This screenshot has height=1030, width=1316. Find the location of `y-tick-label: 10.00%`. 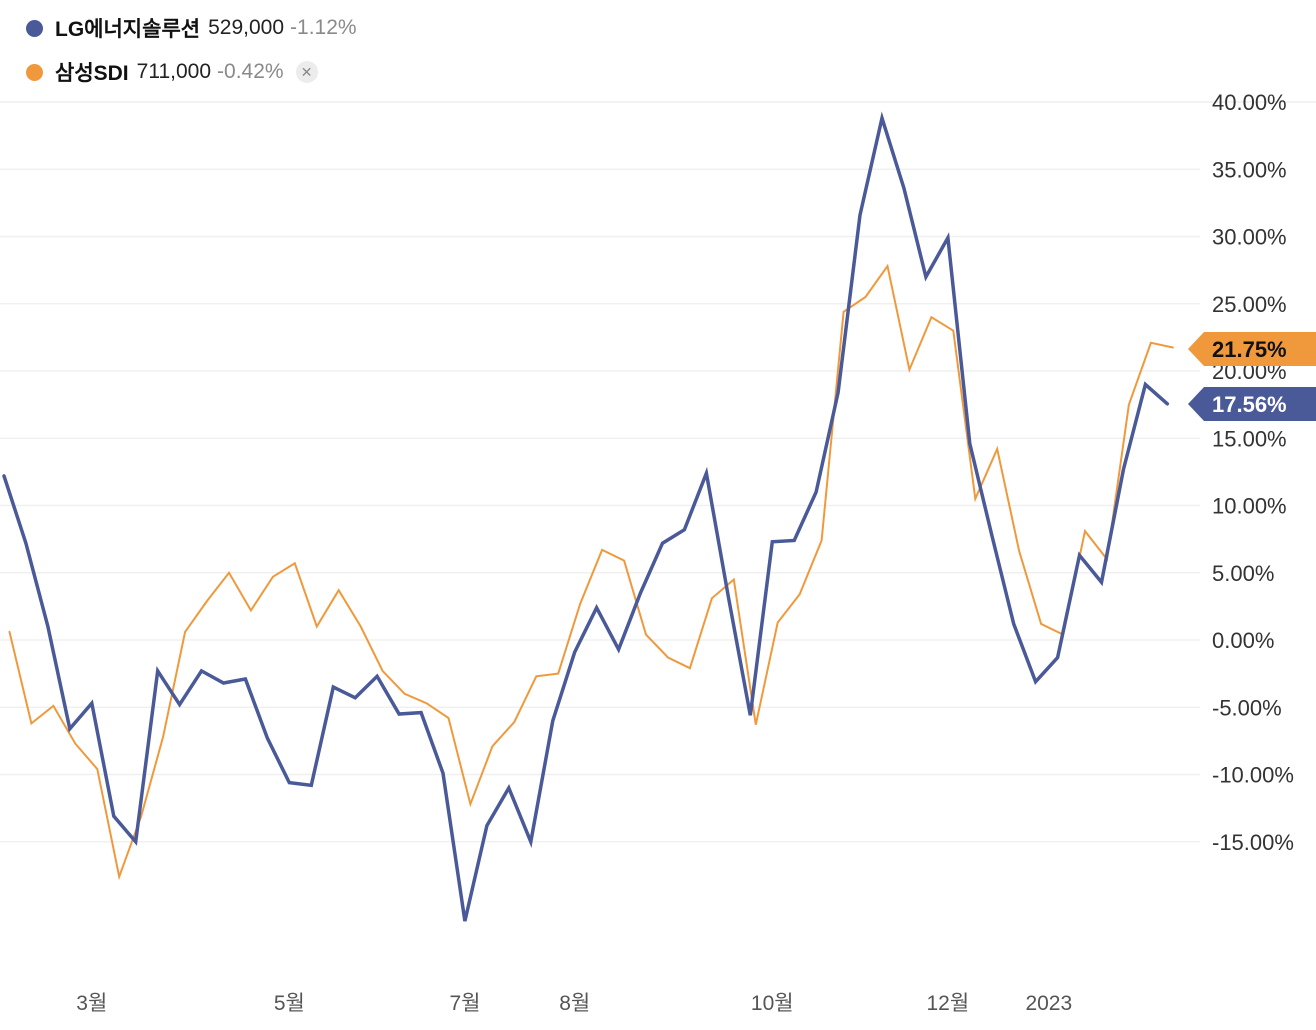

y-tick-label: 10.00% is located at coordinates (1249, 506).